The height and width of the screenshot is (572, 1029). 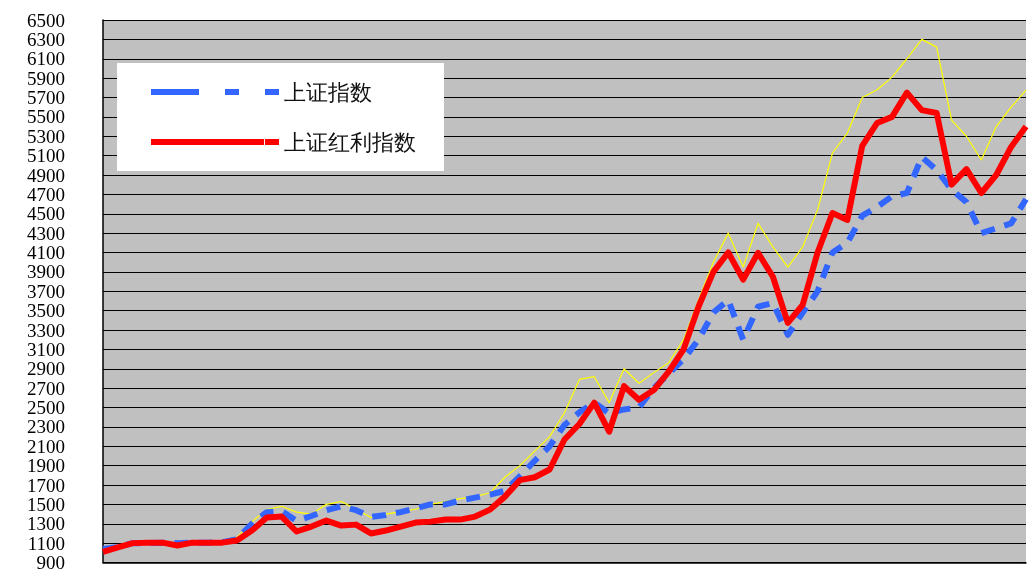 What do you see at coordinates (46, 466) in the screenshot?
I see `y-tick-label: 1900` at bounding box center [46, 466].